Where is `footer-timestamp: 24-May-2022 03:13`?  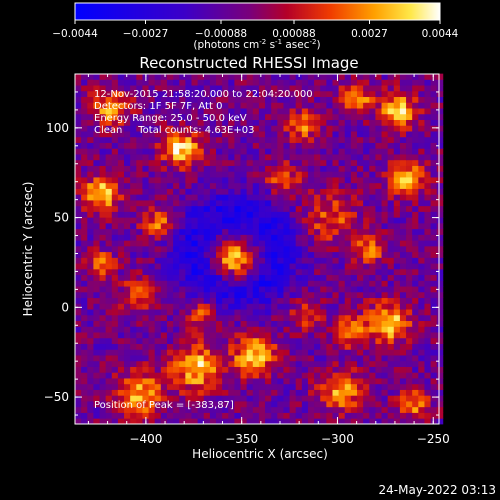 footer-timestamp: 24-May-2022 03:13 is located at coordinates (437, 490).